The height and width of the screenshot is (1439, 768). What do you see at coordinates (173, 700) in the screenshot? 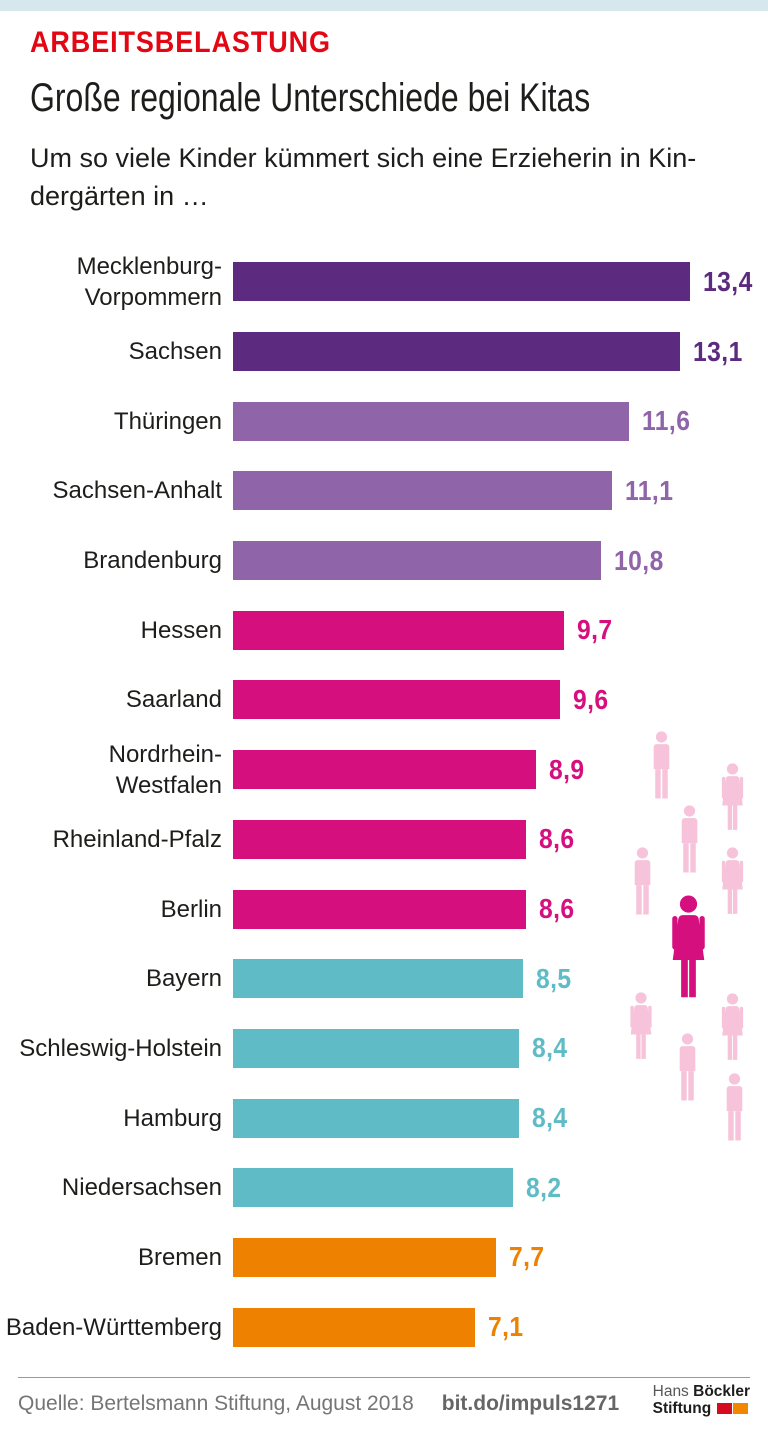
I see `category-label: Saarland` at bounding box center [173, 700].